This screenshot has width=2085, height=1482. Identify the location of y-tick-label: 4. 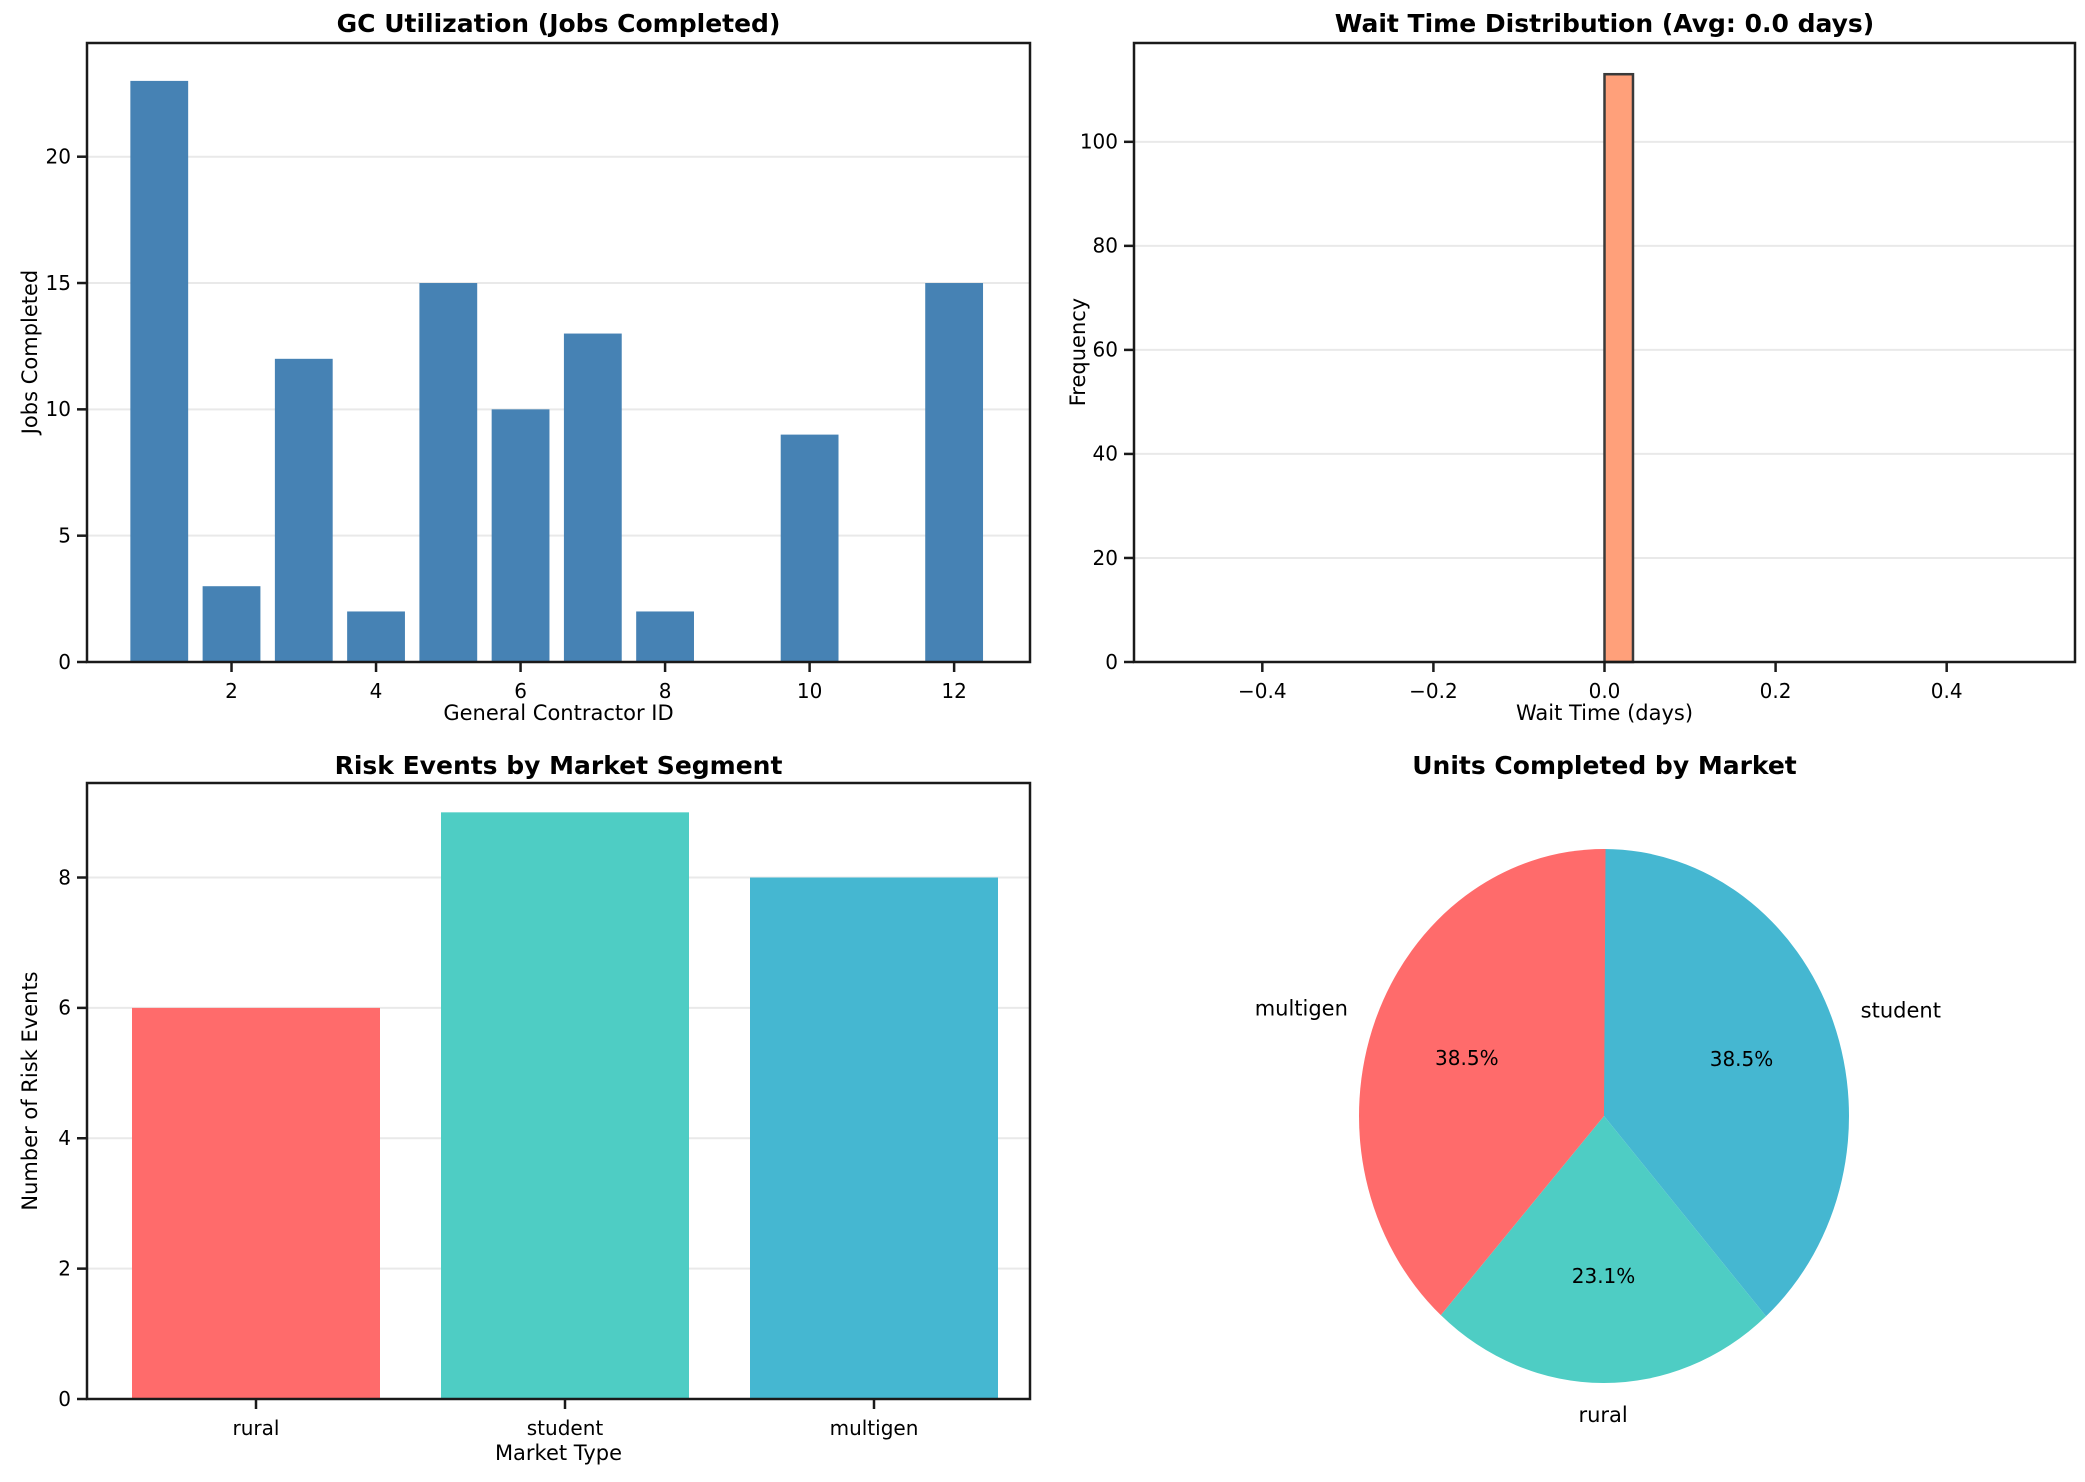
(64, 1138).